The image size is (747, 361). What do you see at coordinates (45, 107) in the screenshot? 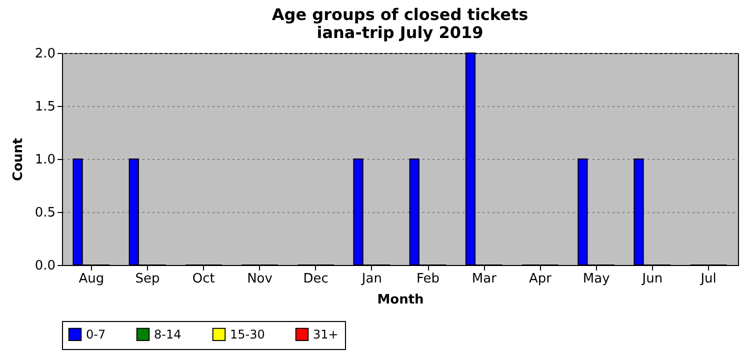
I see `y-tick-label: 1.5` at bounding box center [45, 107].